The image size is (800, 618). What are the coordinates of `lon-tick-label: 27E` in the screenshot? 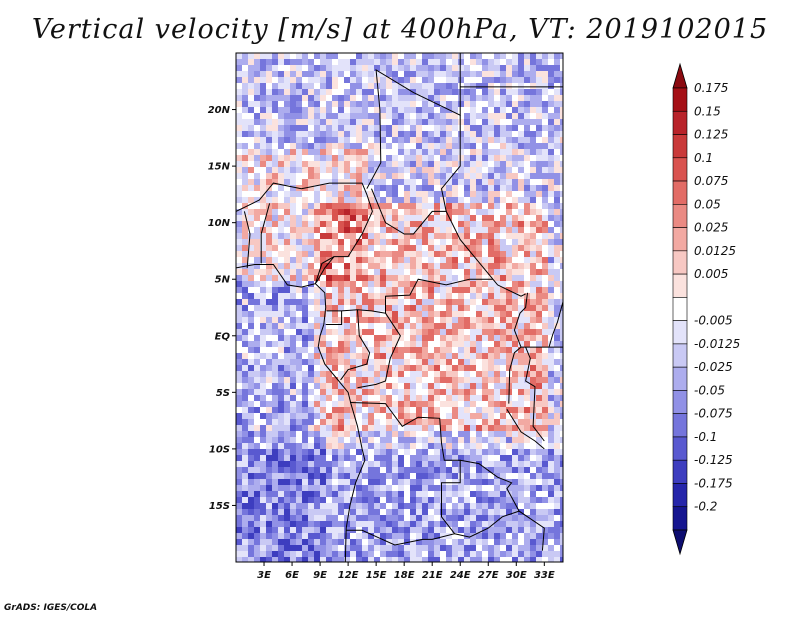 It's located at (488, 575).